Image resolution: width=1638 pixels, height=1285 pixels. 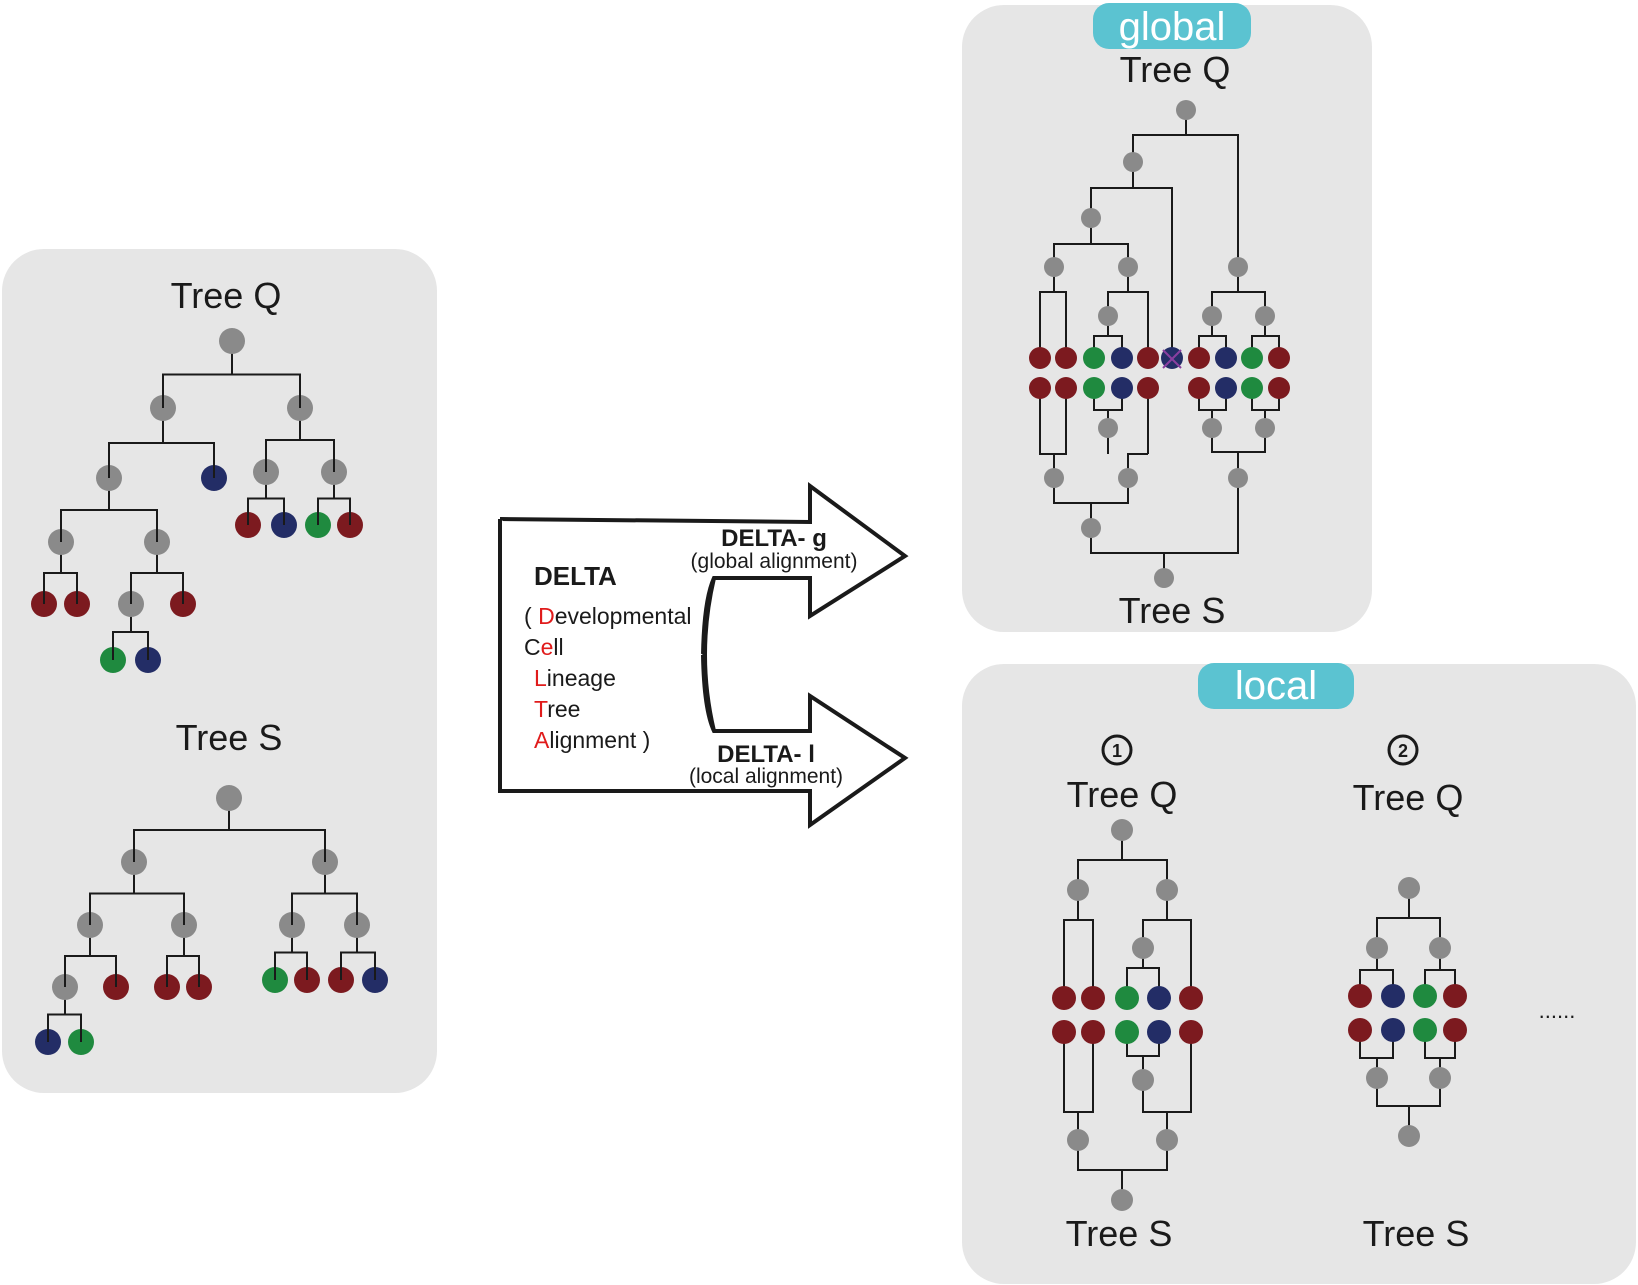 I want to click on panel-background, so click(x=1167, y=318).